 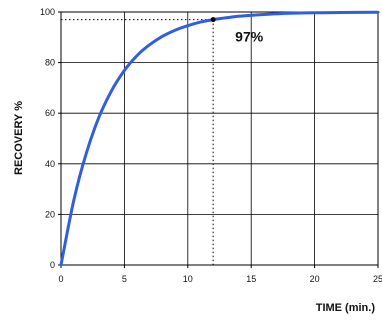 I want to click on y-tick-label-20: 20, so click(x=50, y=214).